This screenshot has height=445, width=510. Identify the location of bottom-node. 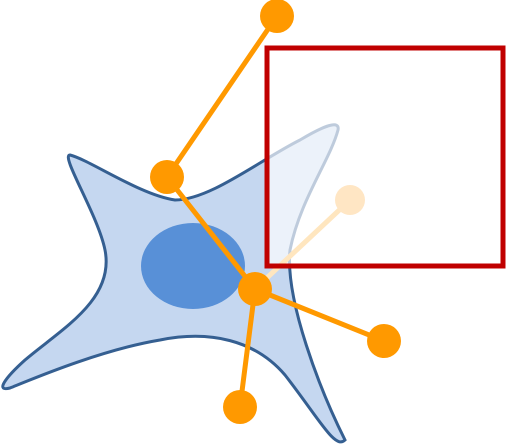
(240, 407).